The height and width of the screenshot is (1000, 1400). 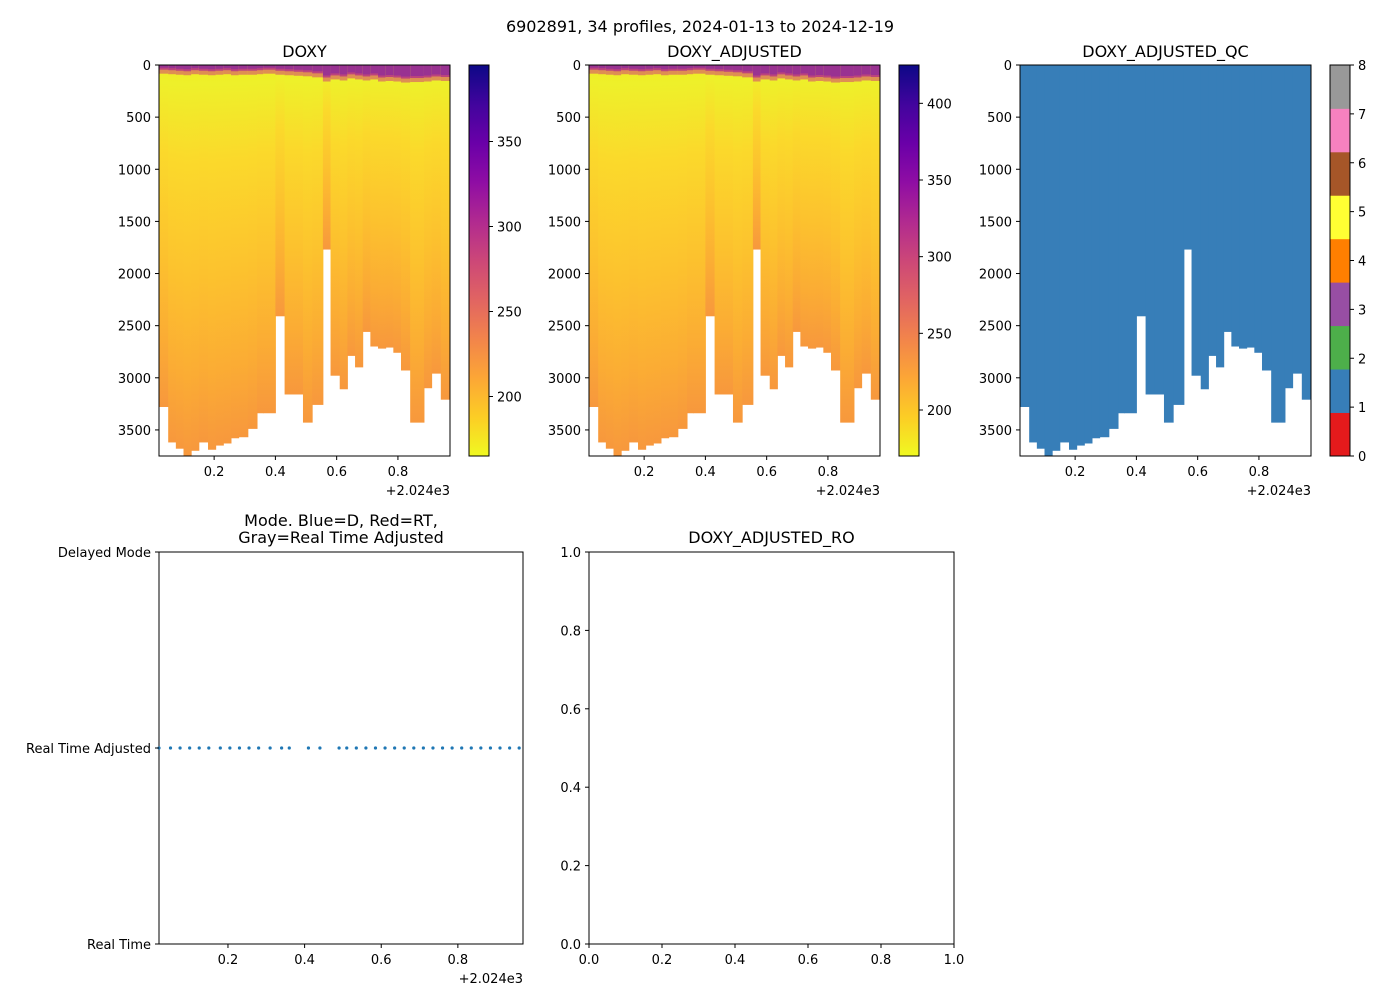 What do you see at coordinates (939, 258) in the screenshot?
I see `colorbar-tick-label: 300` at bounding box center [939, 258].